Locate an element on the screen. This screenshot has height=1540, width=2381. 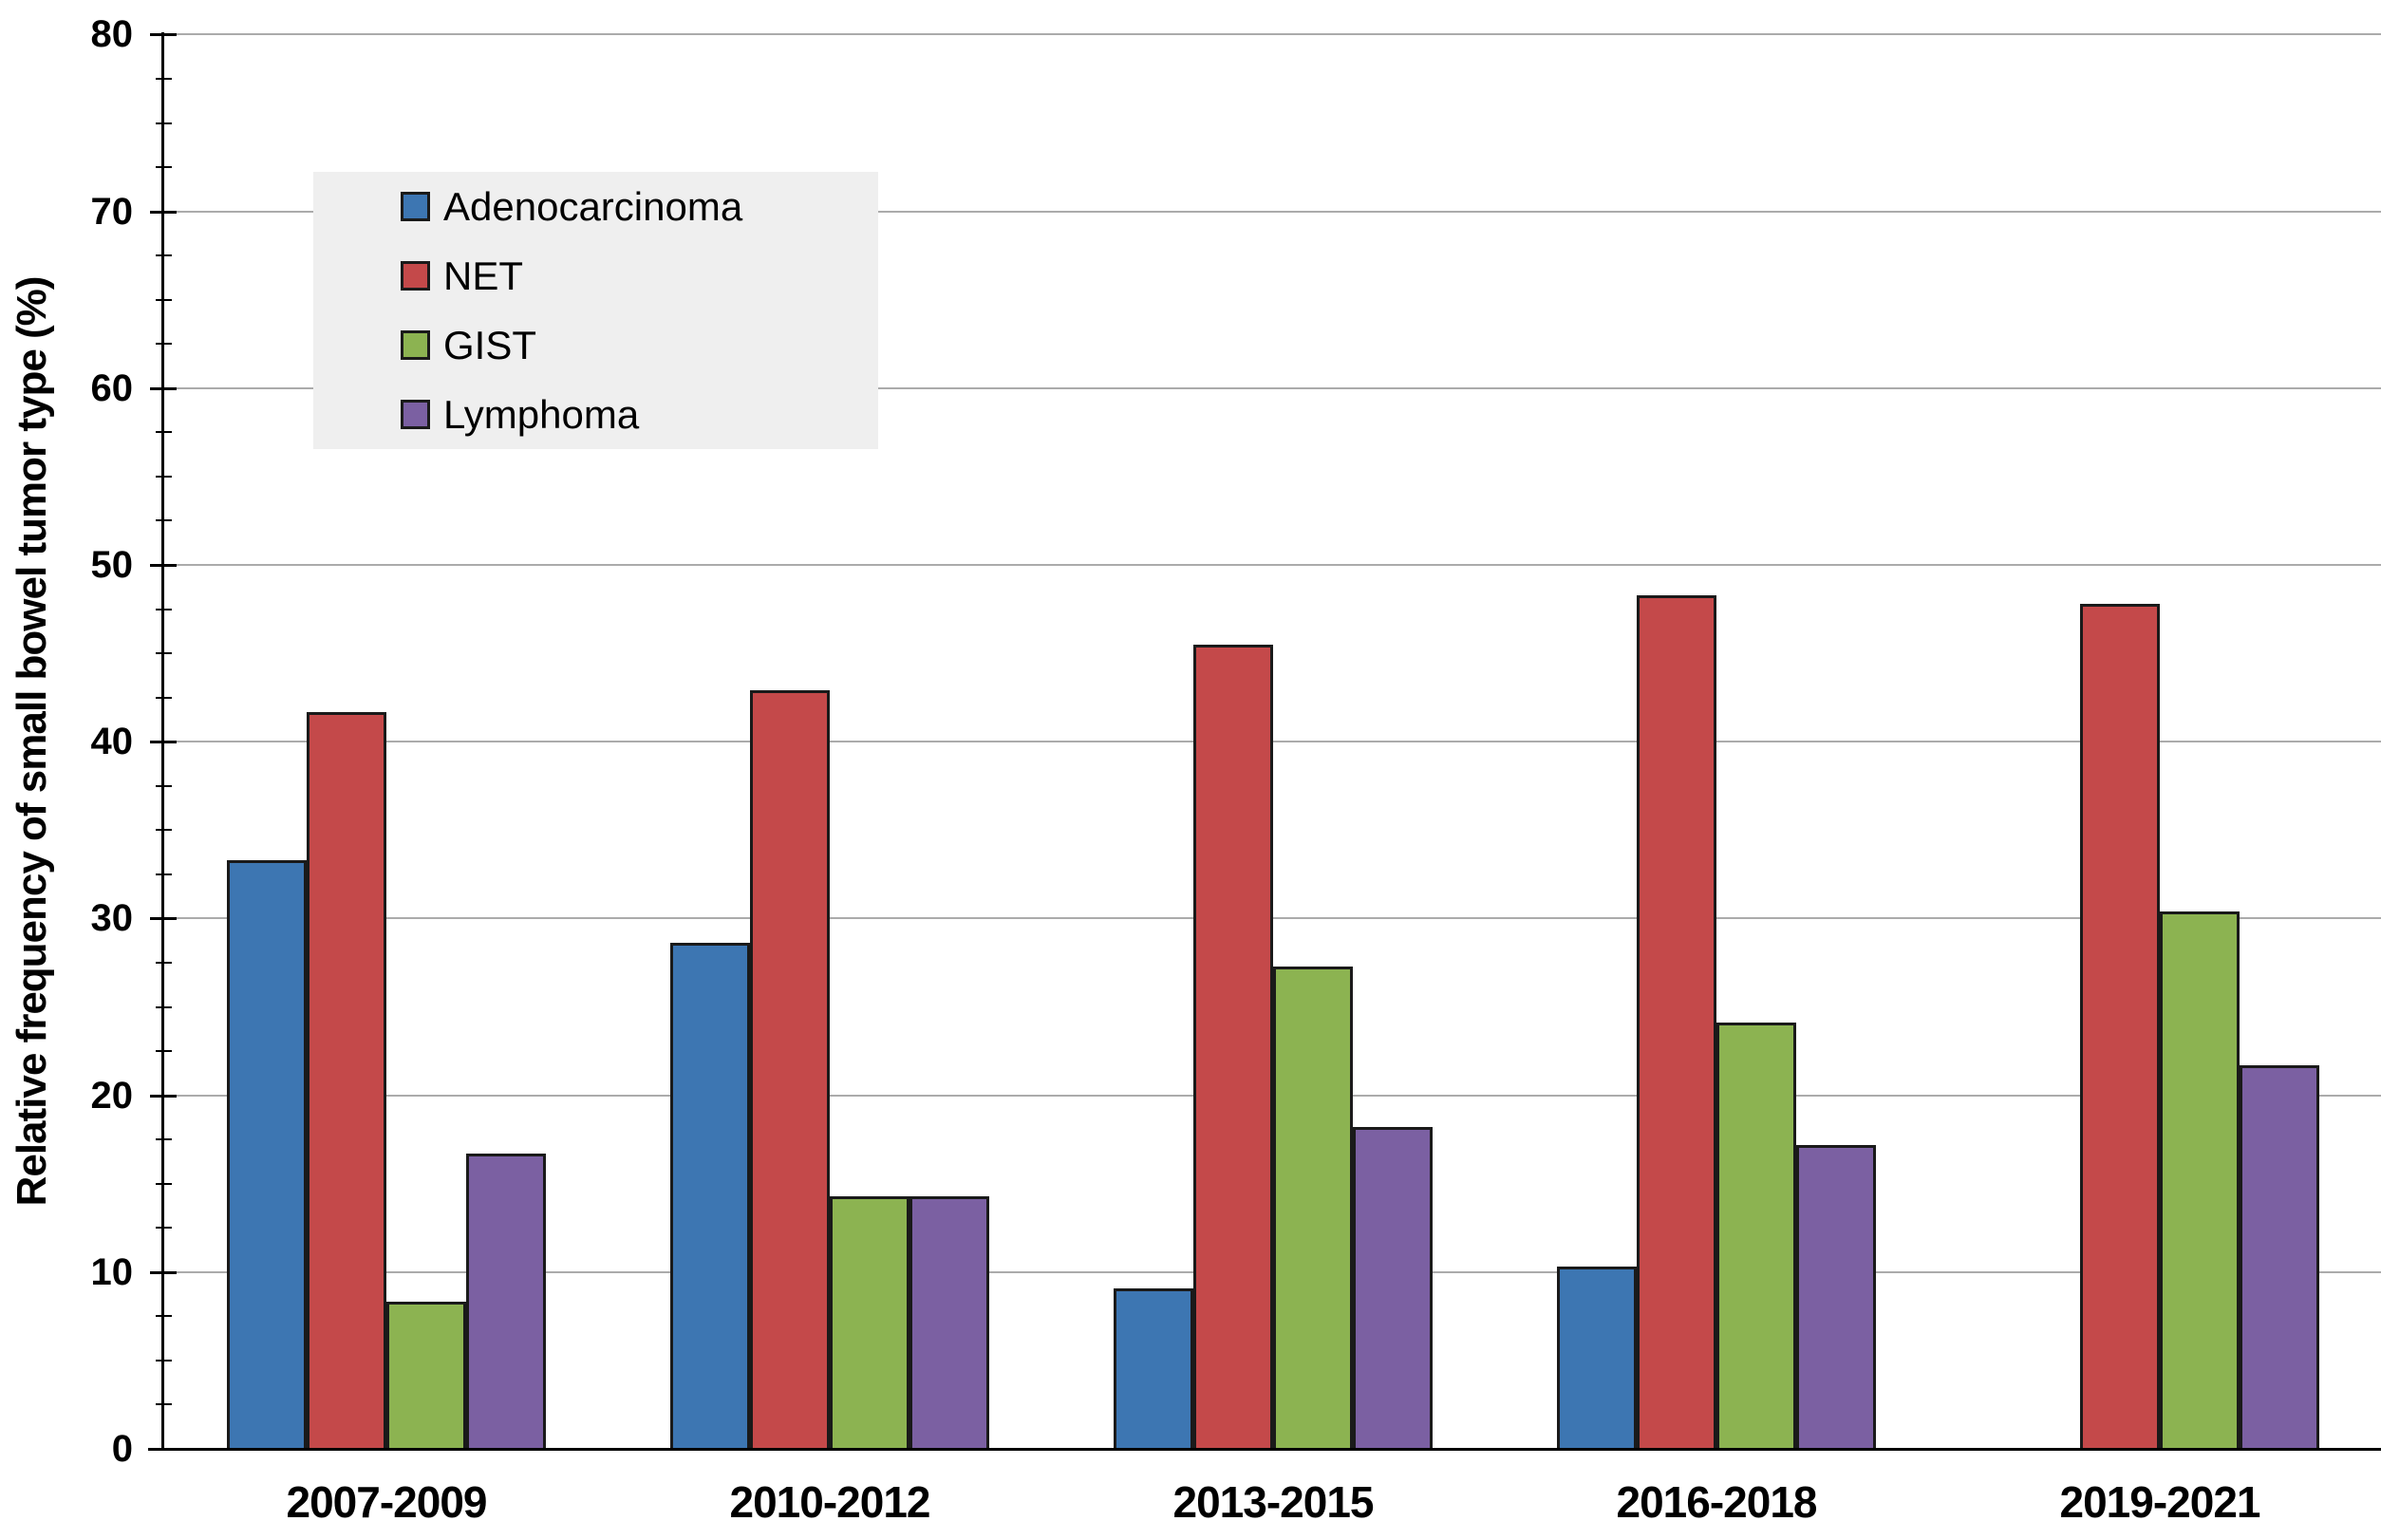
x-axis-line is located at coordinates (1264, 1449).